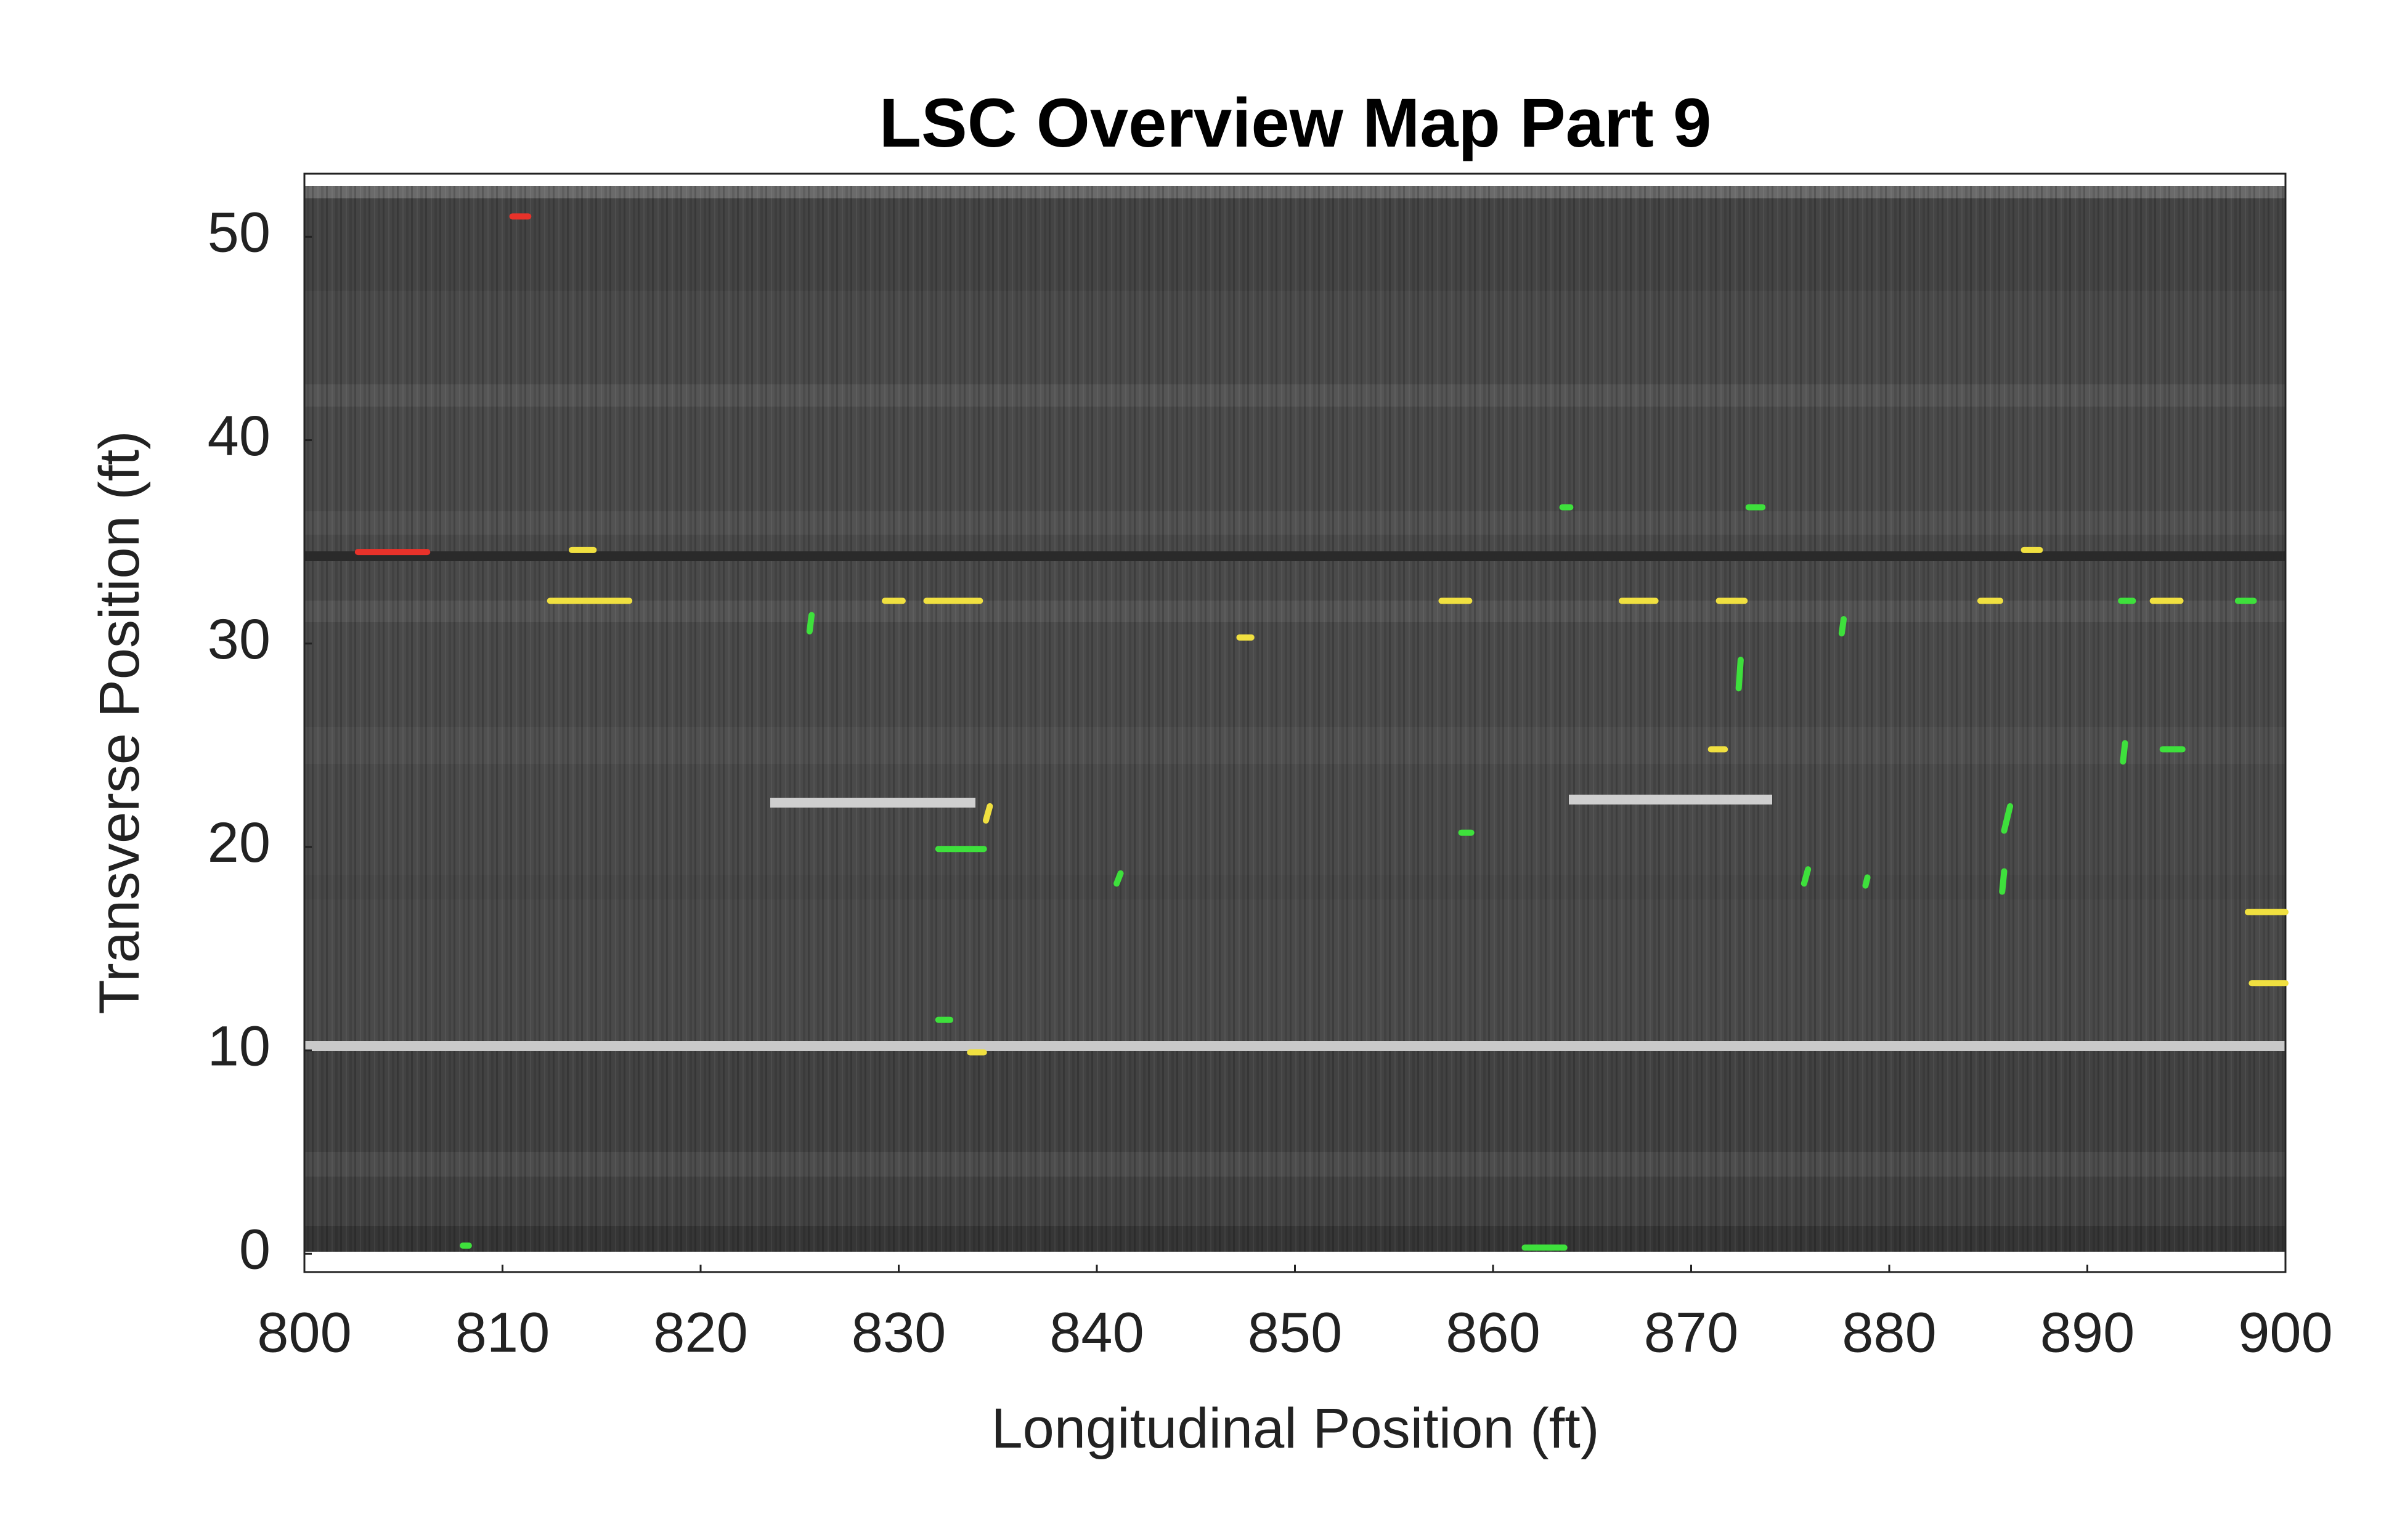  I want to click on x-tick-label: 890, so click(2087, 1332).